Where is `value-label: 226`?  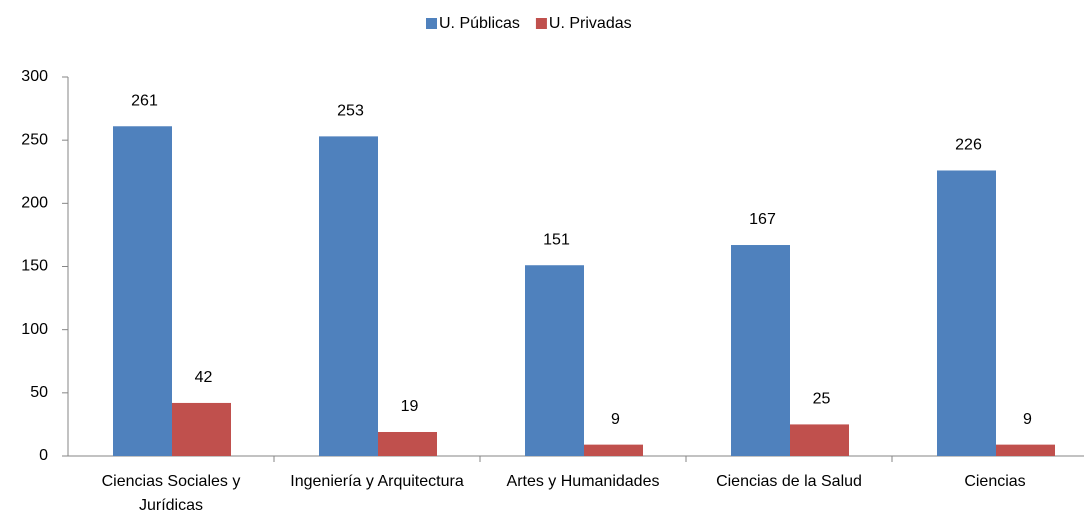 value-label: 226 is located at coordinates (968, 145).